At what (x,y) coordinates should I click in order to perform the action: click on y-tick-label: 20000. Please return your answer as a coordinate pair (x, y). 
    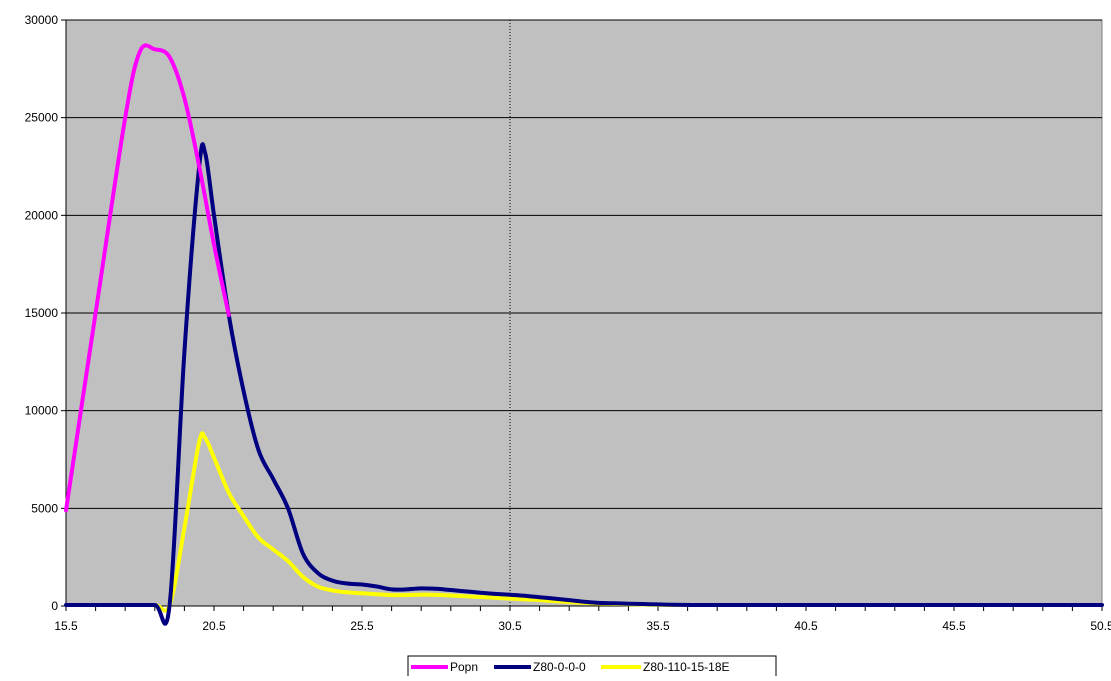
    Looking at the image, I should click on (42, 215).